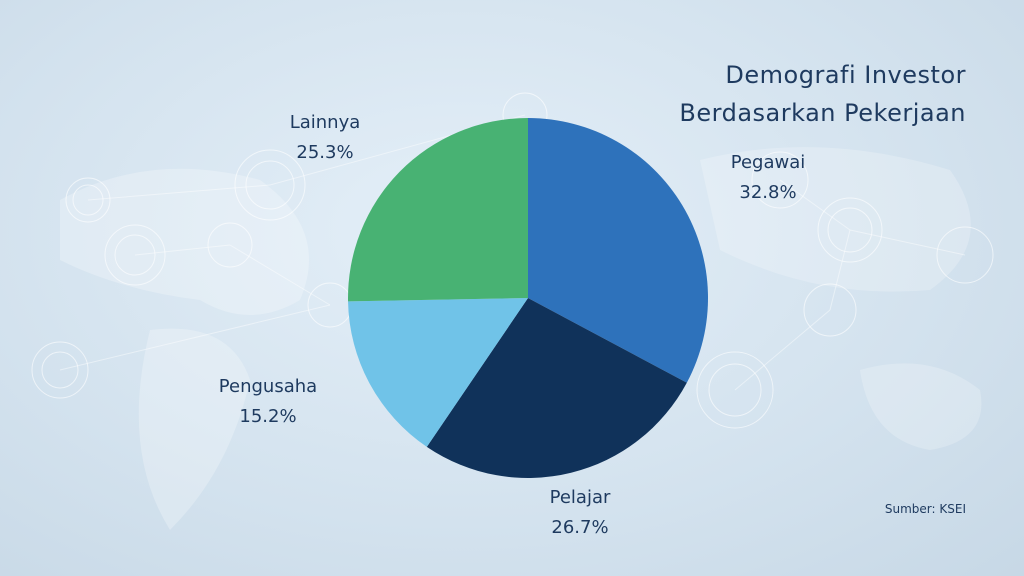  I want to click on slice-value-label: 32.8%, so click(767, 192).